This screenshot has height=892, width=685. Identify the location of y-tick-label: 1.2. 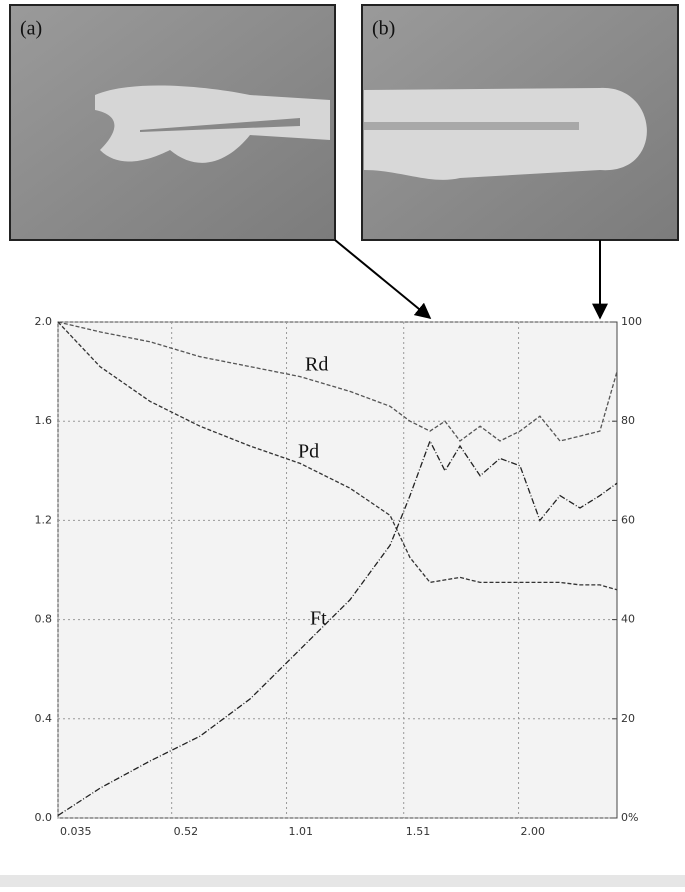
(44, 519).